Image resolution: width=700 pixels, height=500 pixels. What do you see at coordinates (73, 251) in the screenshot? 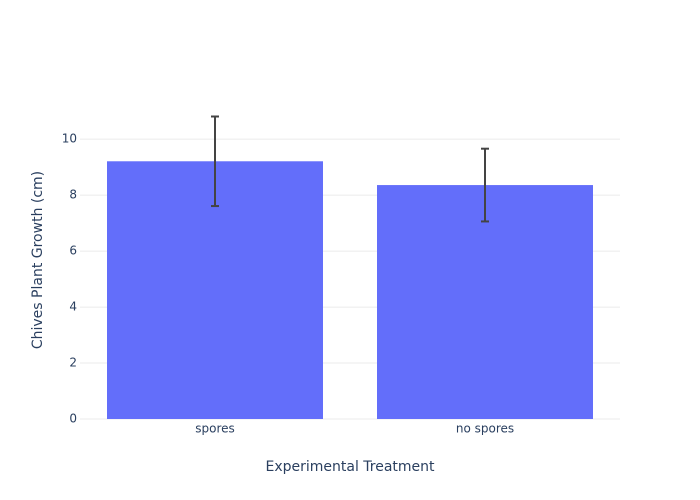
I see `y-tick-label: 6` at bounding box center [73, 251].